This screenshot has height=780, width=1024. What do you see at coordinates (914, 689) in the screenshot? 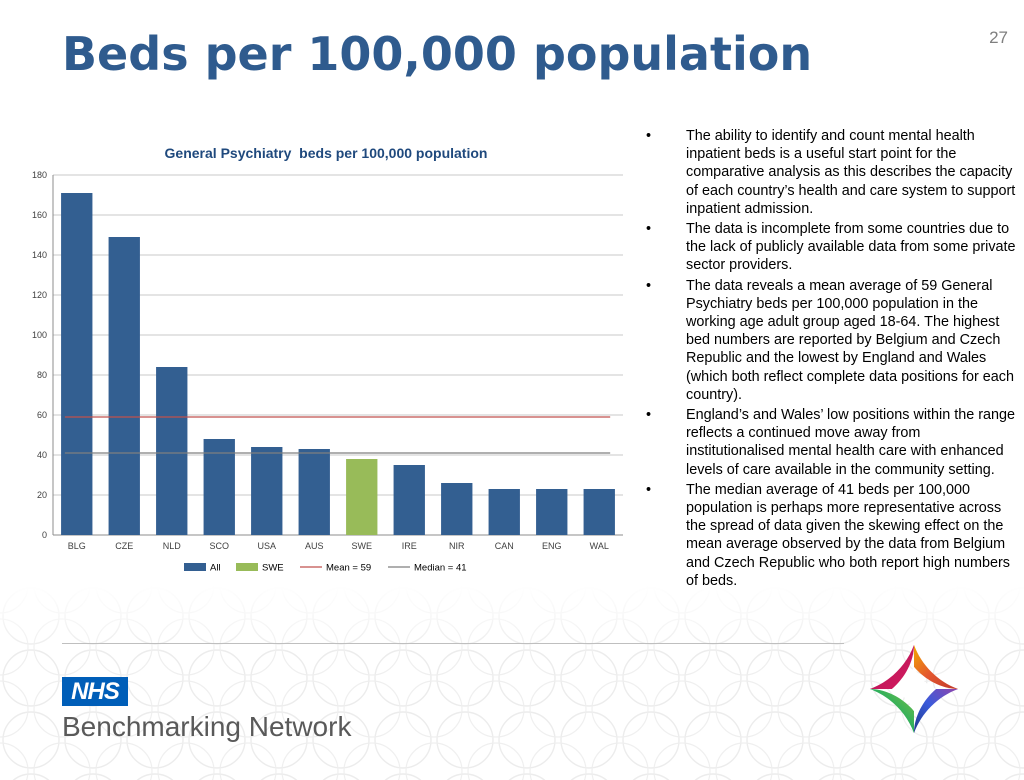
I see `benchmarking-network-logo-icon` at bounding box center [914, 689].